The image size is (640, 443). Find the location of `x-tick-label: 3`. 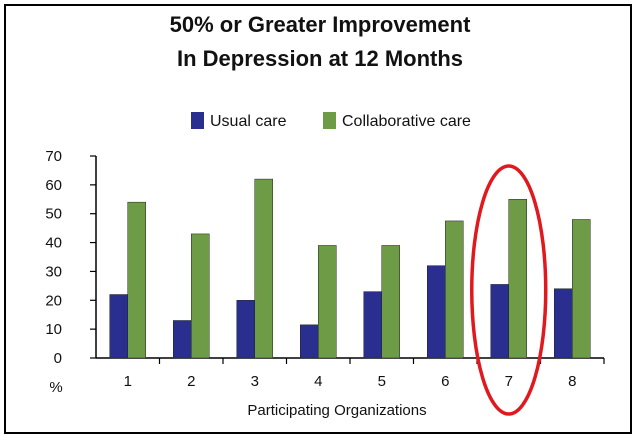

x-tick-label: 3 is located at coordinates (255, 381).